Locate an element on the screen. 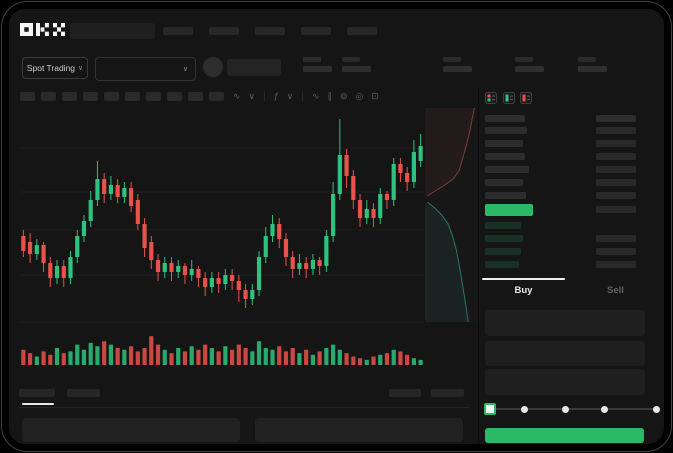  depth-chart is located at coordinates (451, 215).